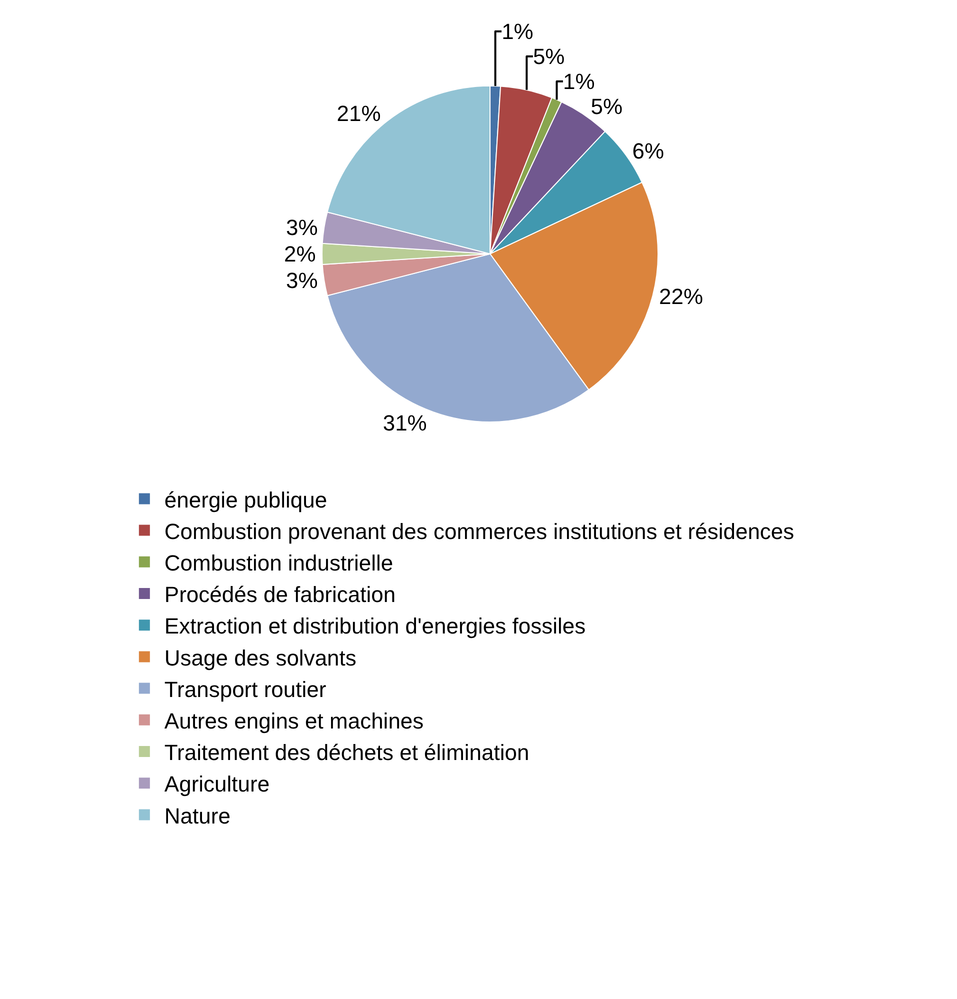  Describe the element at coordinates (358, 113) in the screenshot. I see `data-label: 21%` at that location.